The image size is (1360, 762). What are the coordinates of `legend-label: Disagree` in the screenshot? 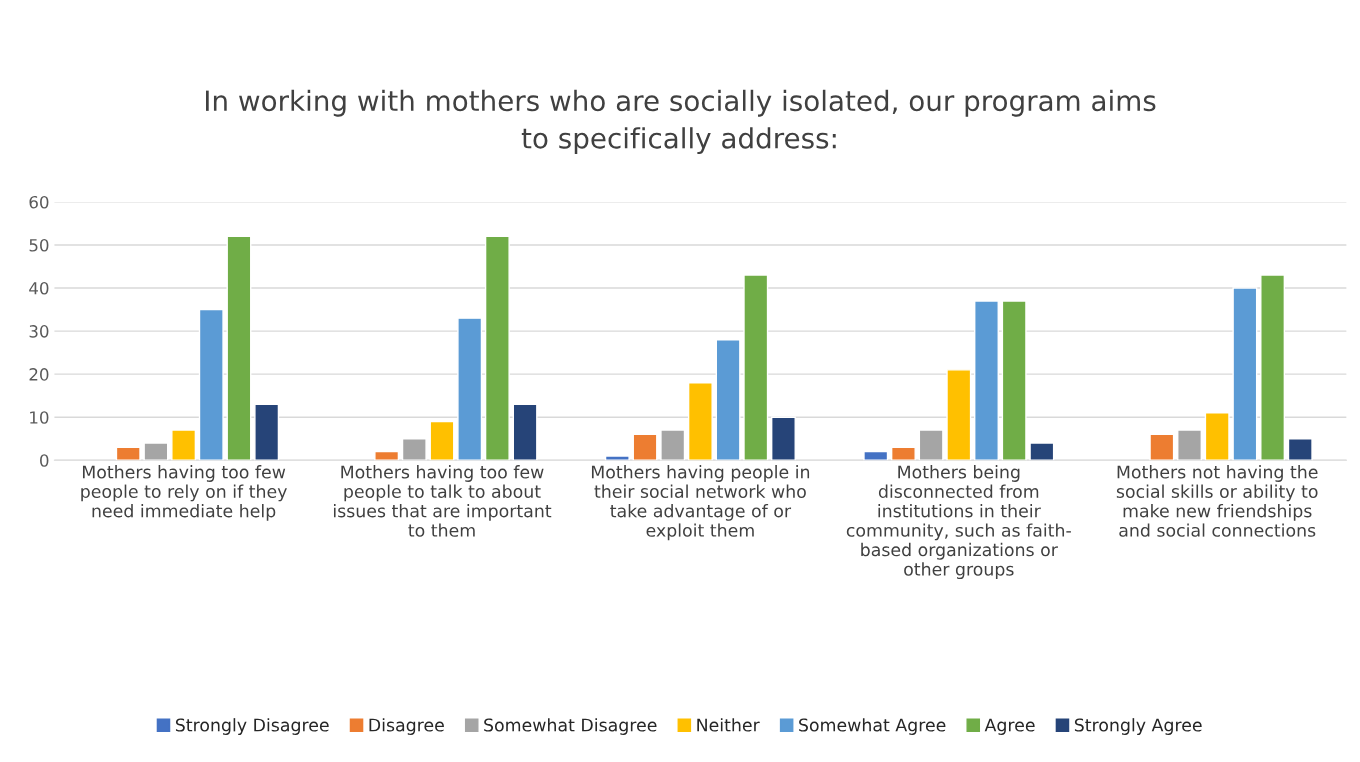 It's located at (406, 726).